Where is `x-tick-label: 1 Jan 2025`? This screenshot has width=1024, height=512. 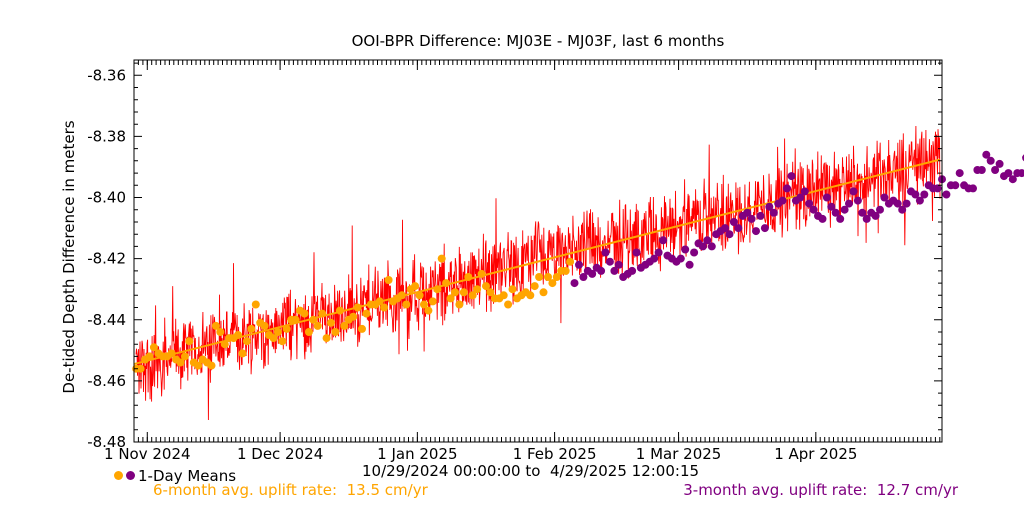
x-tick-label: 1 Jan 2025 is located at coordinates (417, 454).